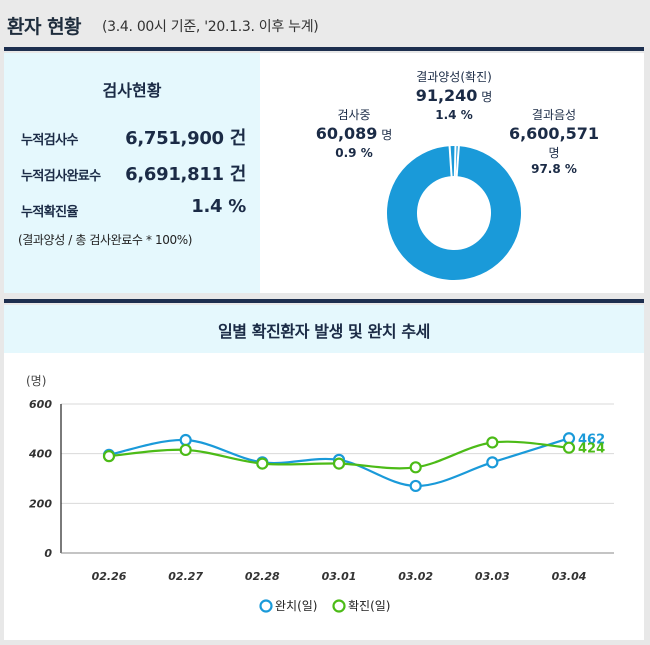 This screenshot has width=650, height=645. Describe the element at coordinates (591, 449) in the screenshot. I see `end-value-label: 424` at that location.